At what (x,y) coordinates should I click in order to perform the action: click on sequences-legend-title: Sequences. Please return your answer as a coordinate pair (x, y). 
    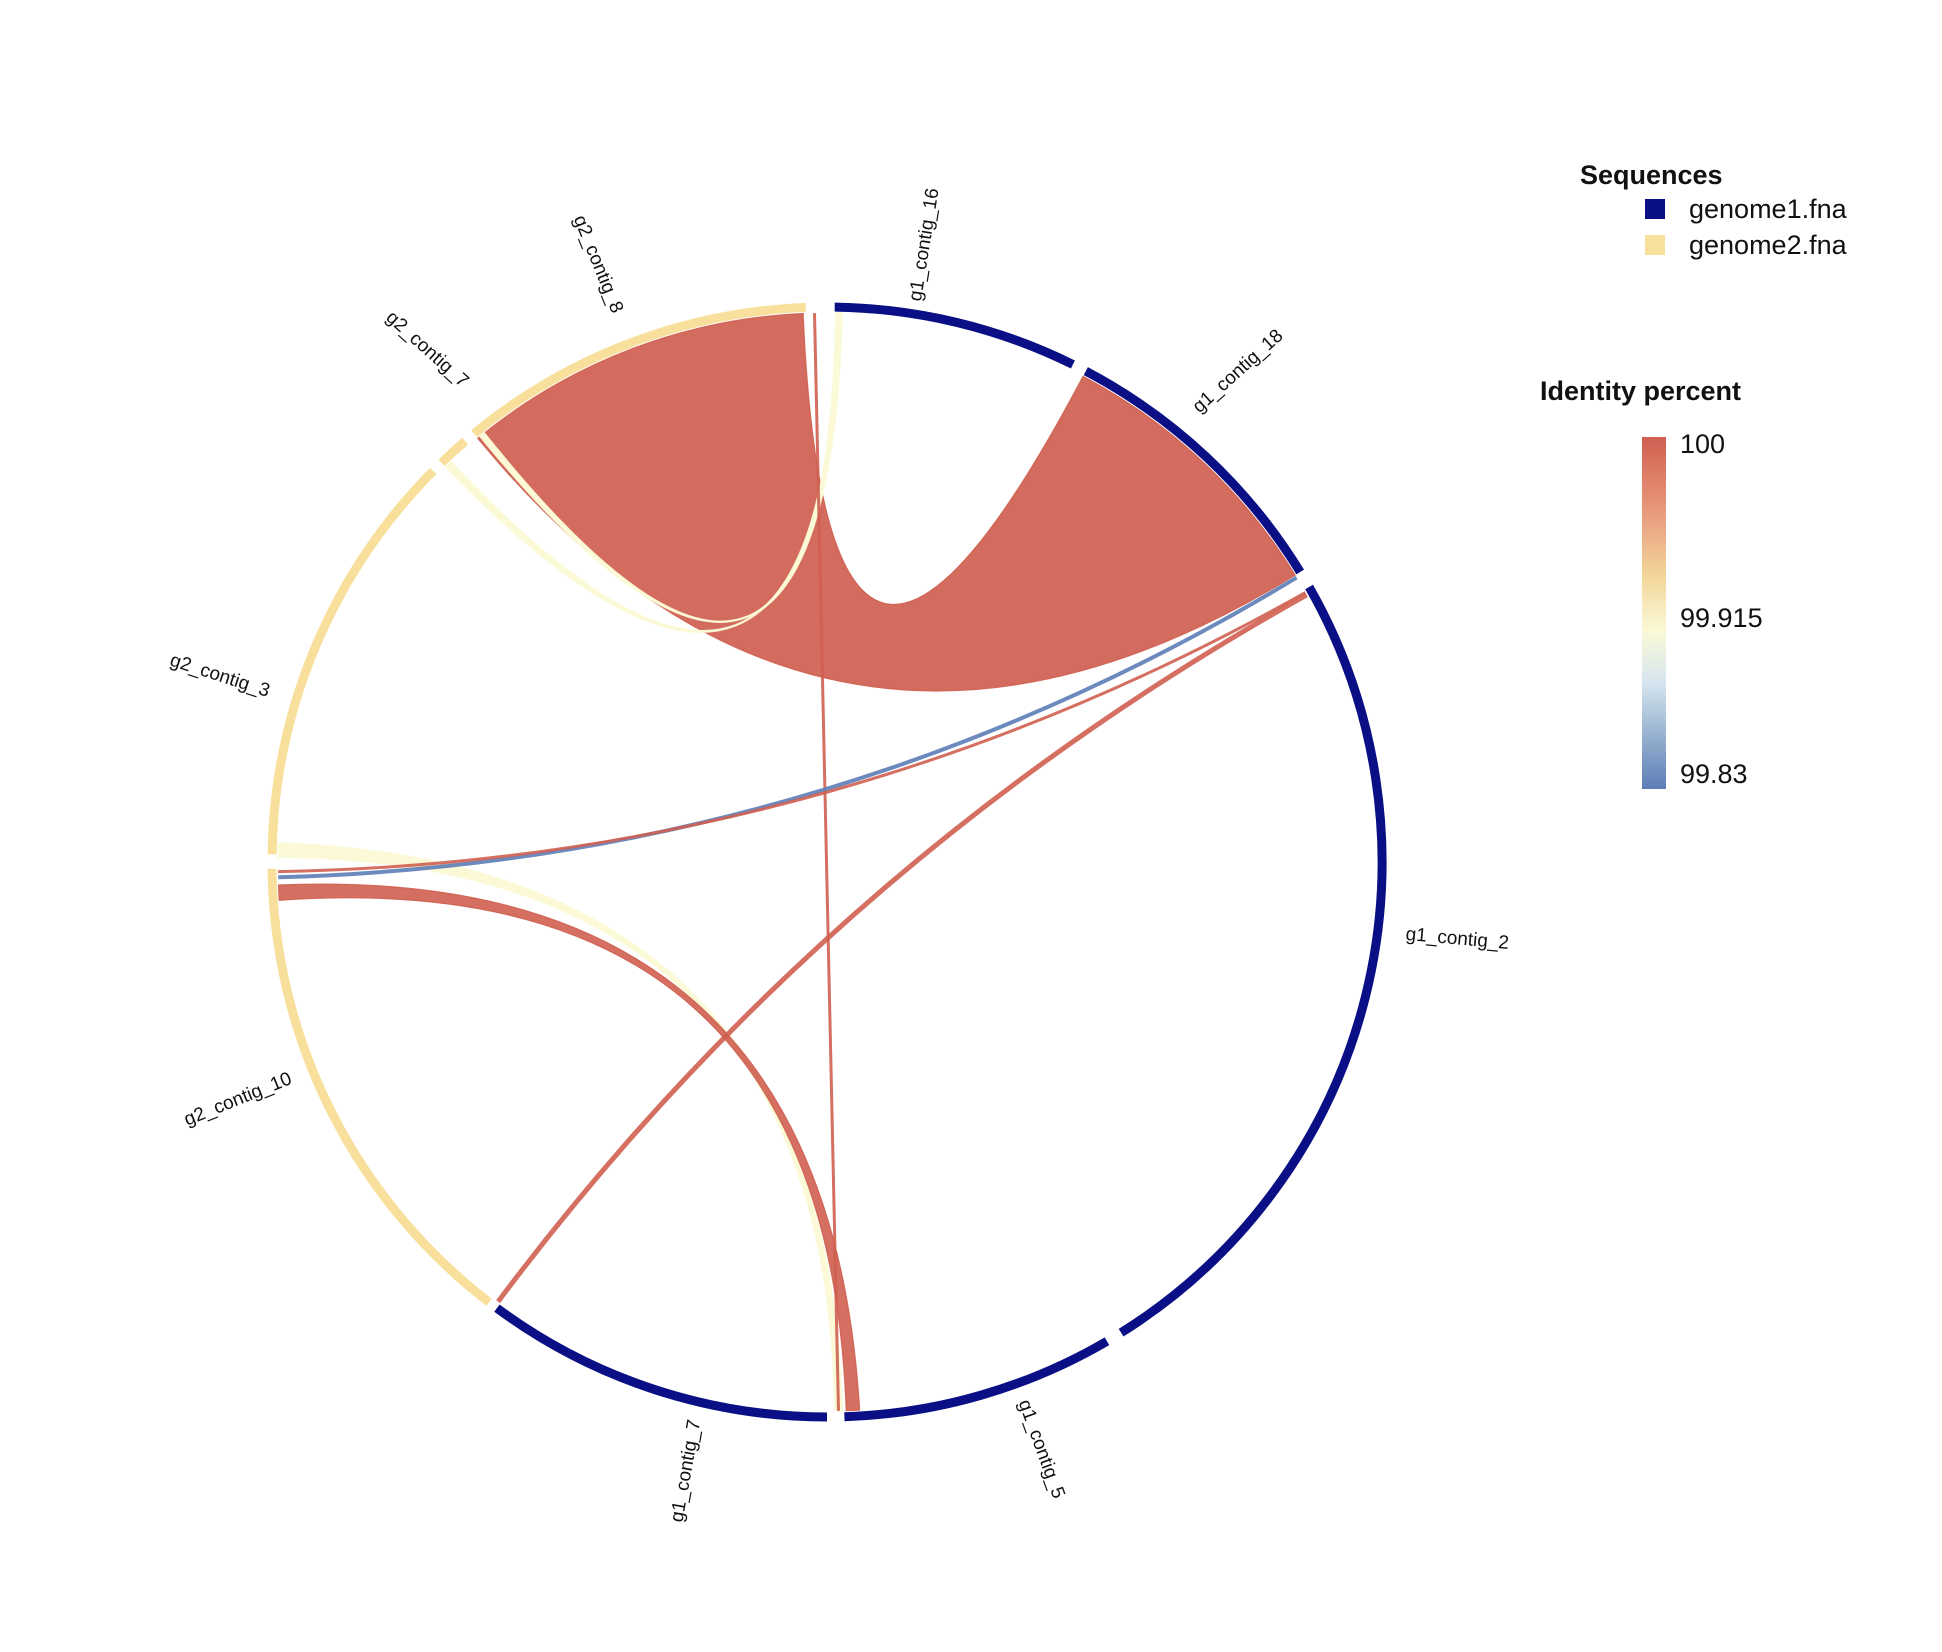
    Looking at the image, I should click on (1651, 175).